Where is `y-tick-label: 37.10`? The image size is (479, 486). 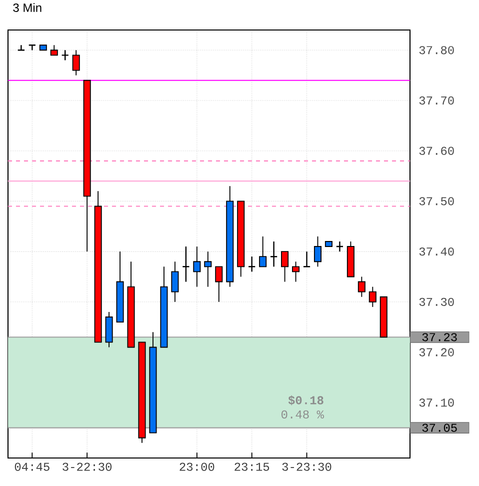
y-tick-label: 37.10 is located at coordinates (436, 402).